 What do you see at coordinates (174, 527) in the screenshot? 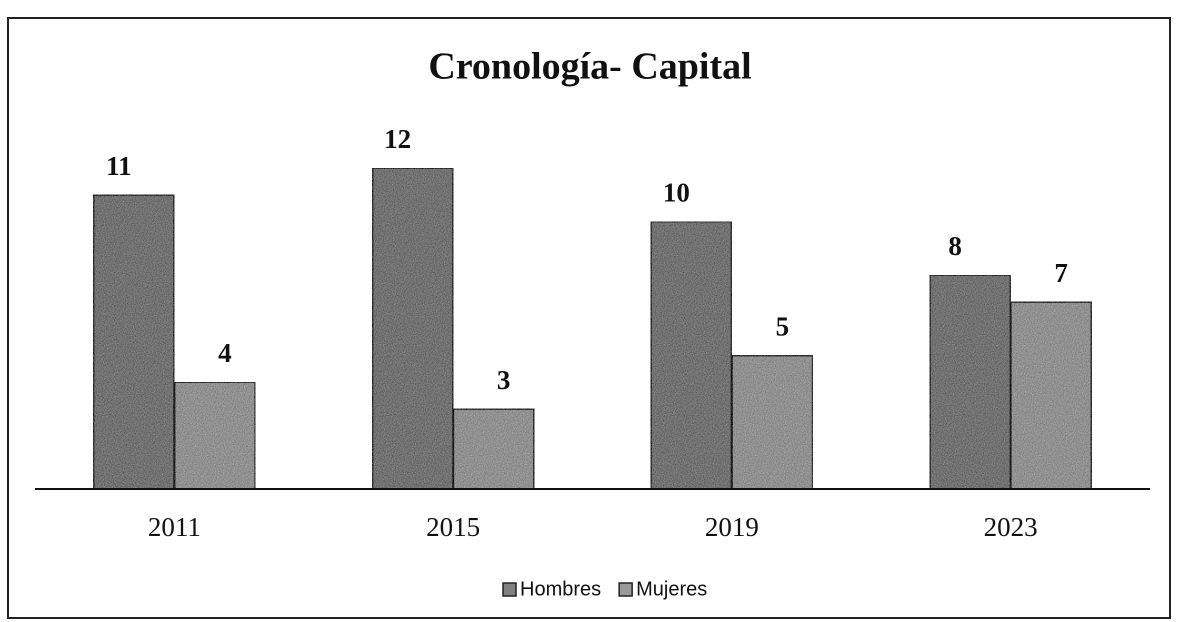
I see `x-tick-label: 2011` at bounding box center [174, 527].